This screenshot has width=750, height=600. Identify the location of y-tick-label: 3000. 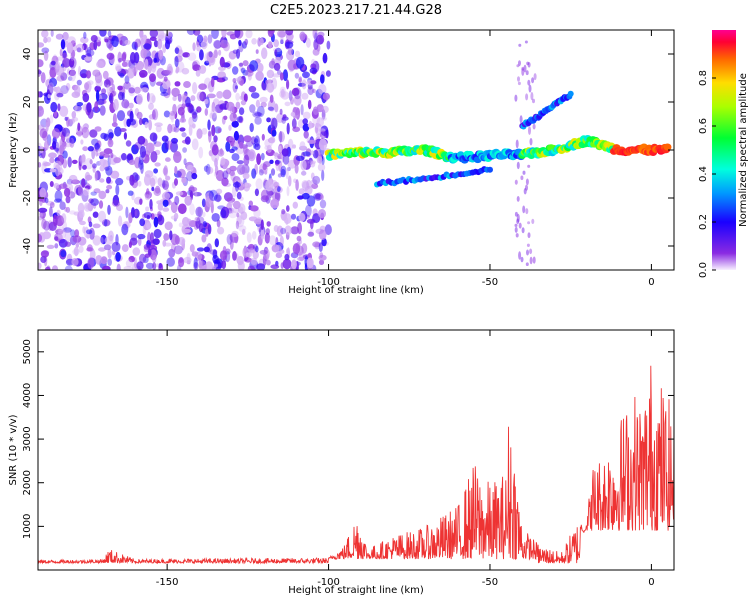
(27, 438).